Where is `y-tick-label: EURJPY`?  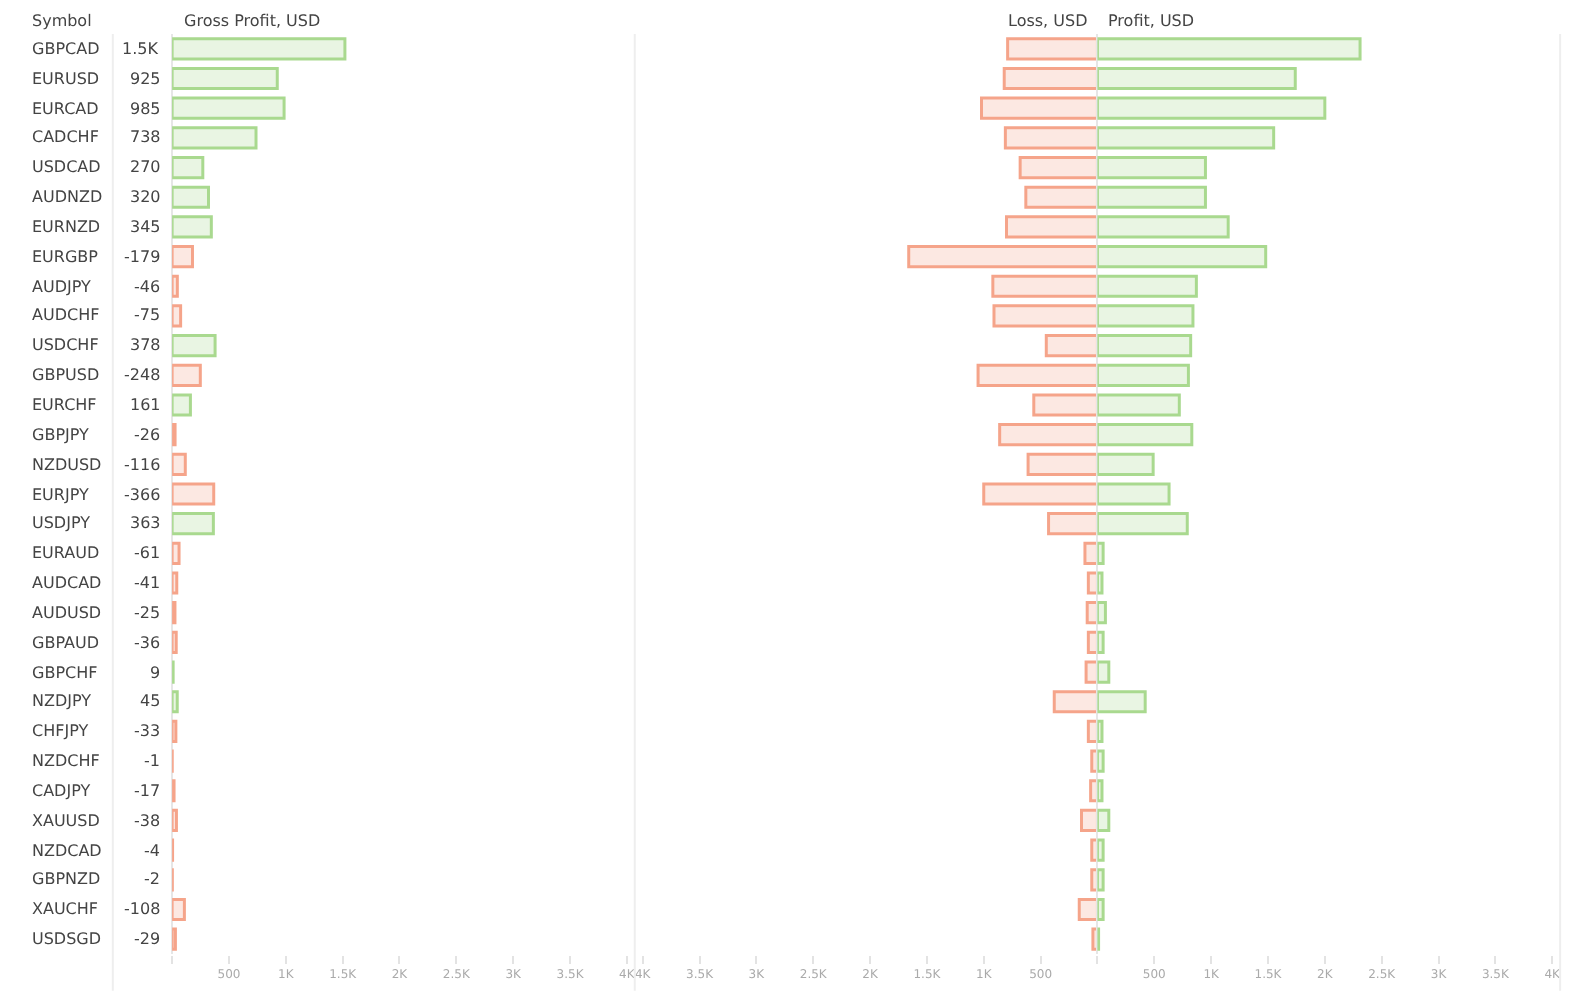
y-tick-label: EURJPY is located at coordinates (60, 495).